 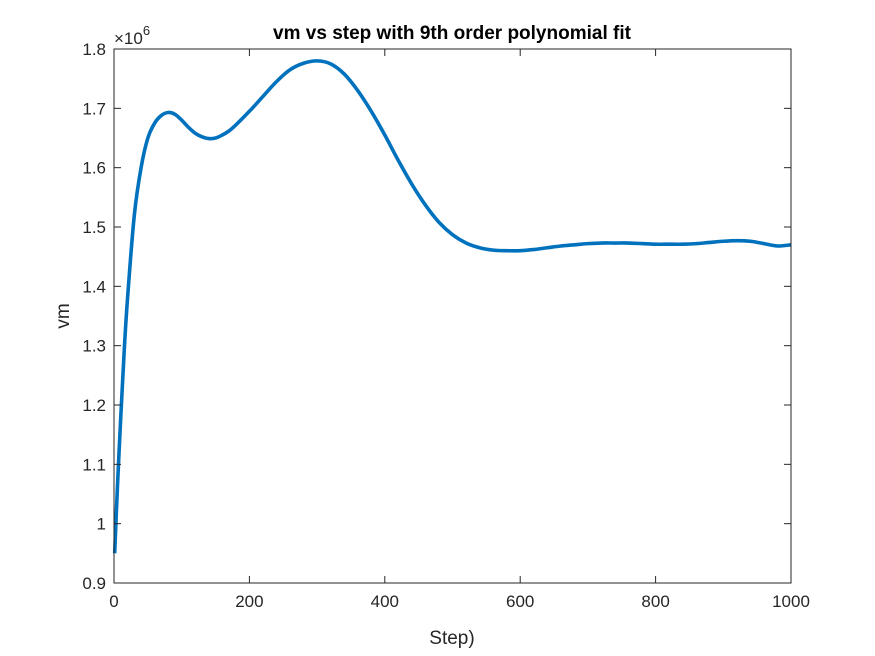 I want to click on y-tick-label: 0.9, so click(x=94, y=583).